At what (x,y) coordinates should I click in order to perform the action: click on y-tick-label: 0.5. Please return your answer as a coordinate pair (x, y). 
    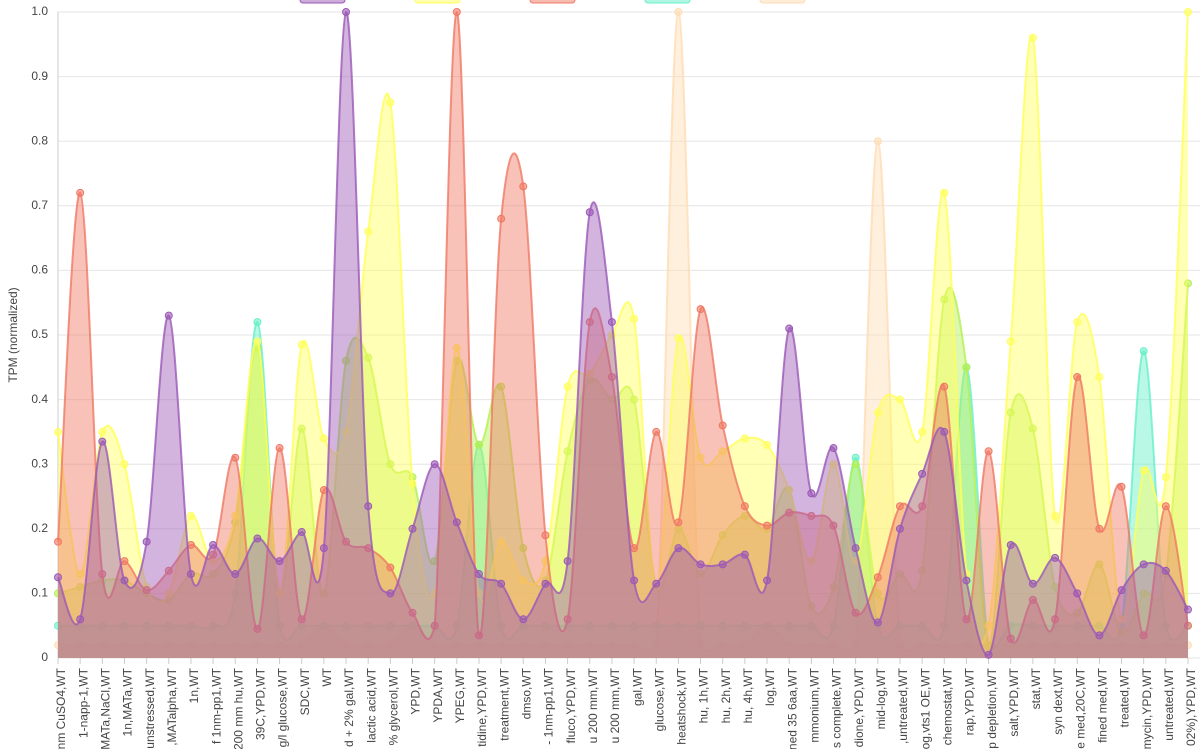
    Looking at the image, I should click on (39, 334).